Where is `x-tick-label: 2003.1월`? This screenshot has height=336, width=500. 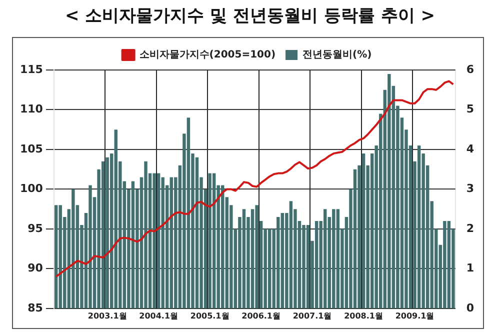
x-tick-label: 2003.1월 is located at coordinates (107, 315).